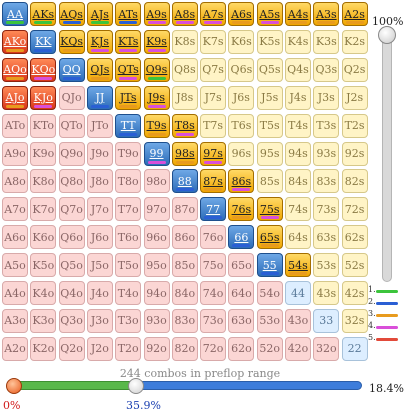  What do you see at coordinates (326, 97) in the screenshot?
I see `hand-cell-j3s: J3s` at bounding box center [326, 97].